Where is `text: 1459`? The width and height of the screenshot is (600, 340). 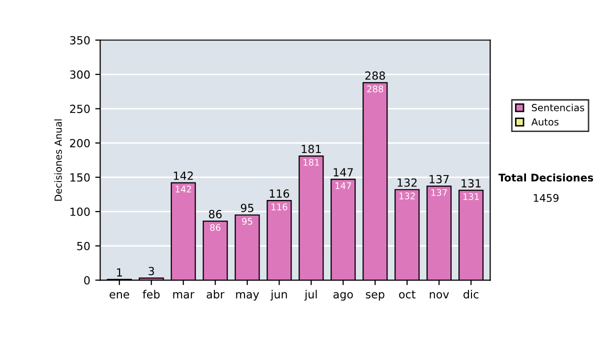 text: 1459 is located at coordinates (546, 198).